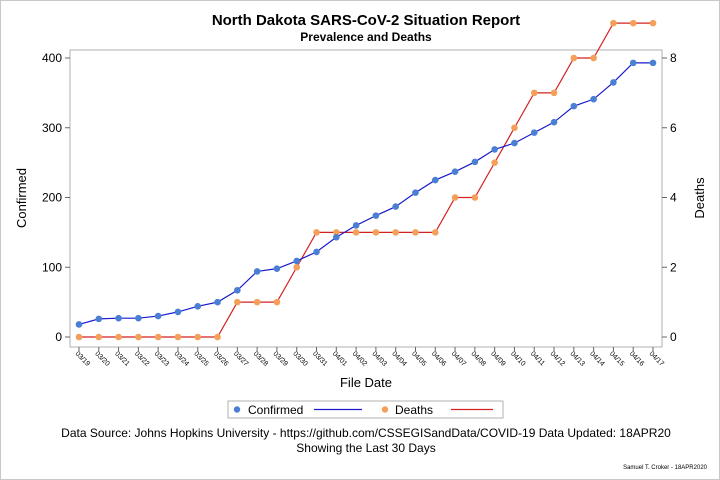 The image size is (720, 480). Describe the element at coordinates (21, 198) in the screenshot. I see `y-axis-label: Confirmed` at that location.